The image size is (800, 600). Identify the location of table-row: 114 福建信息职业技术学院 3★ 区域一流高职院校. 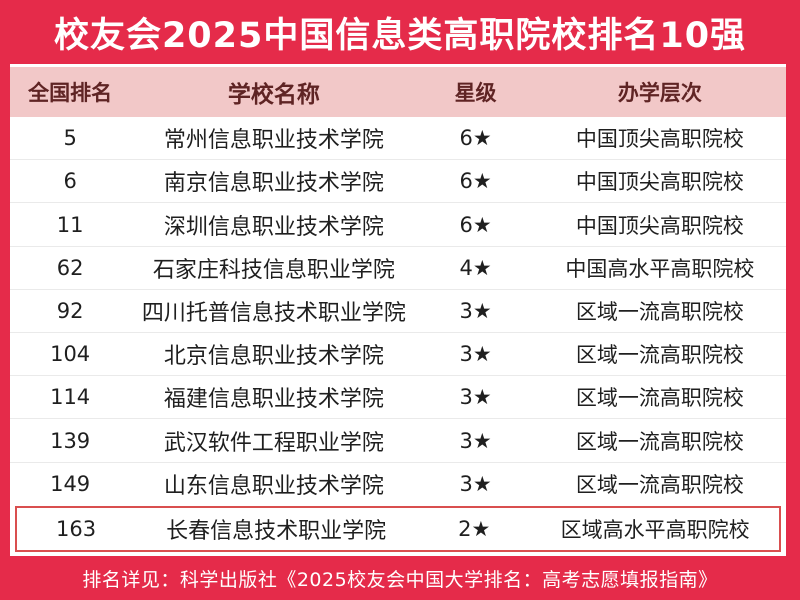
(398, 396).